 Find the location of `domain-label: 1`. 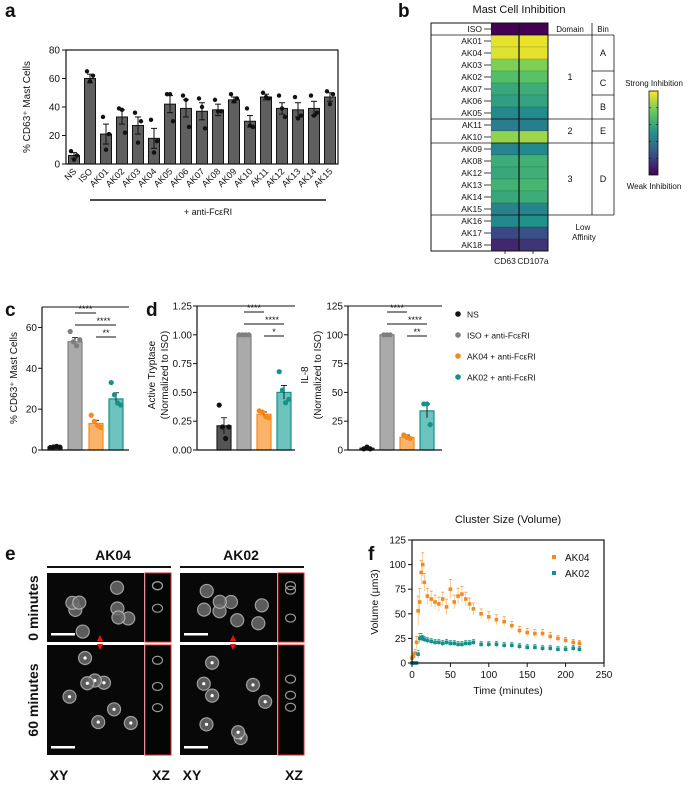

domain-label: 1 is located at coordinates (569, 77).